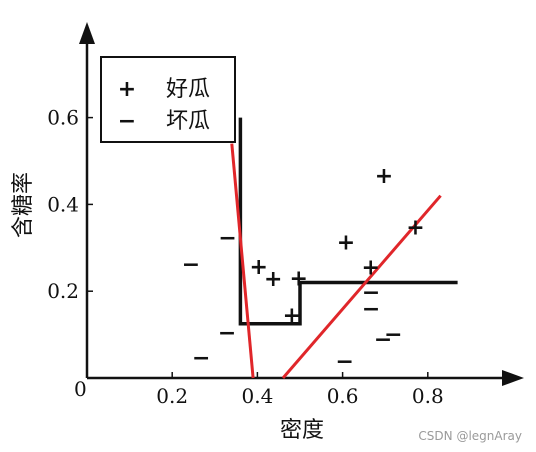  What do you see at coordinates (63, 118) in the screenshot?
I see `y-tick-label: 0.6` at bounding box center [63, 118].